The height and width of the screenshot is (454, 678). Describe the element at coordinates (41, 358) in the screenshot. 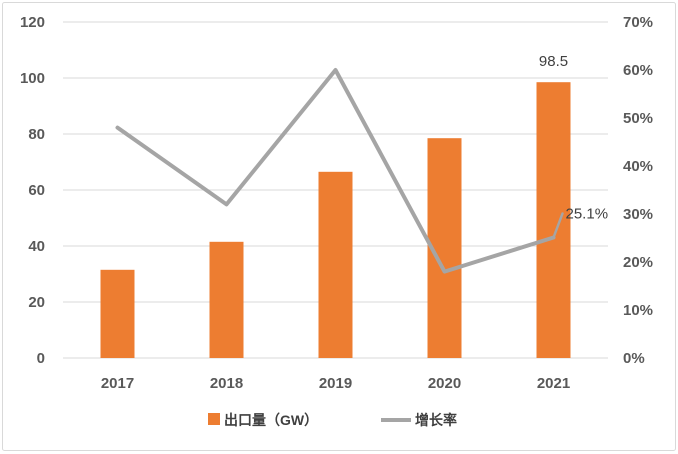

I see `y-left-tick-label: 0` at that location.